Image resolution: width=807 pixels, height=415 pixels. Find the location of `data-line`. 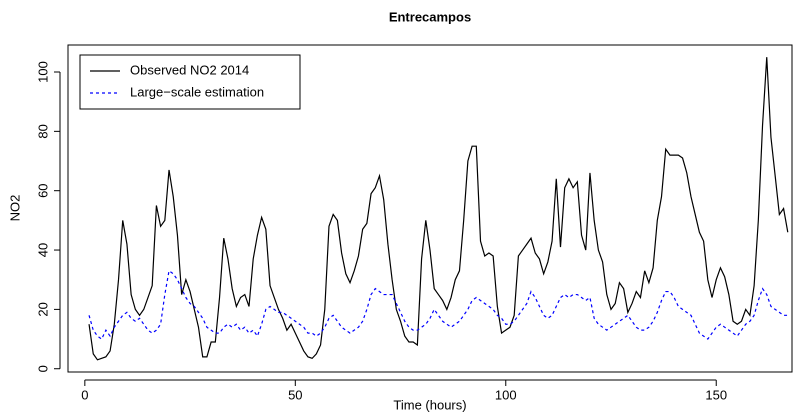

data-line is located at coordinates (438, 304).